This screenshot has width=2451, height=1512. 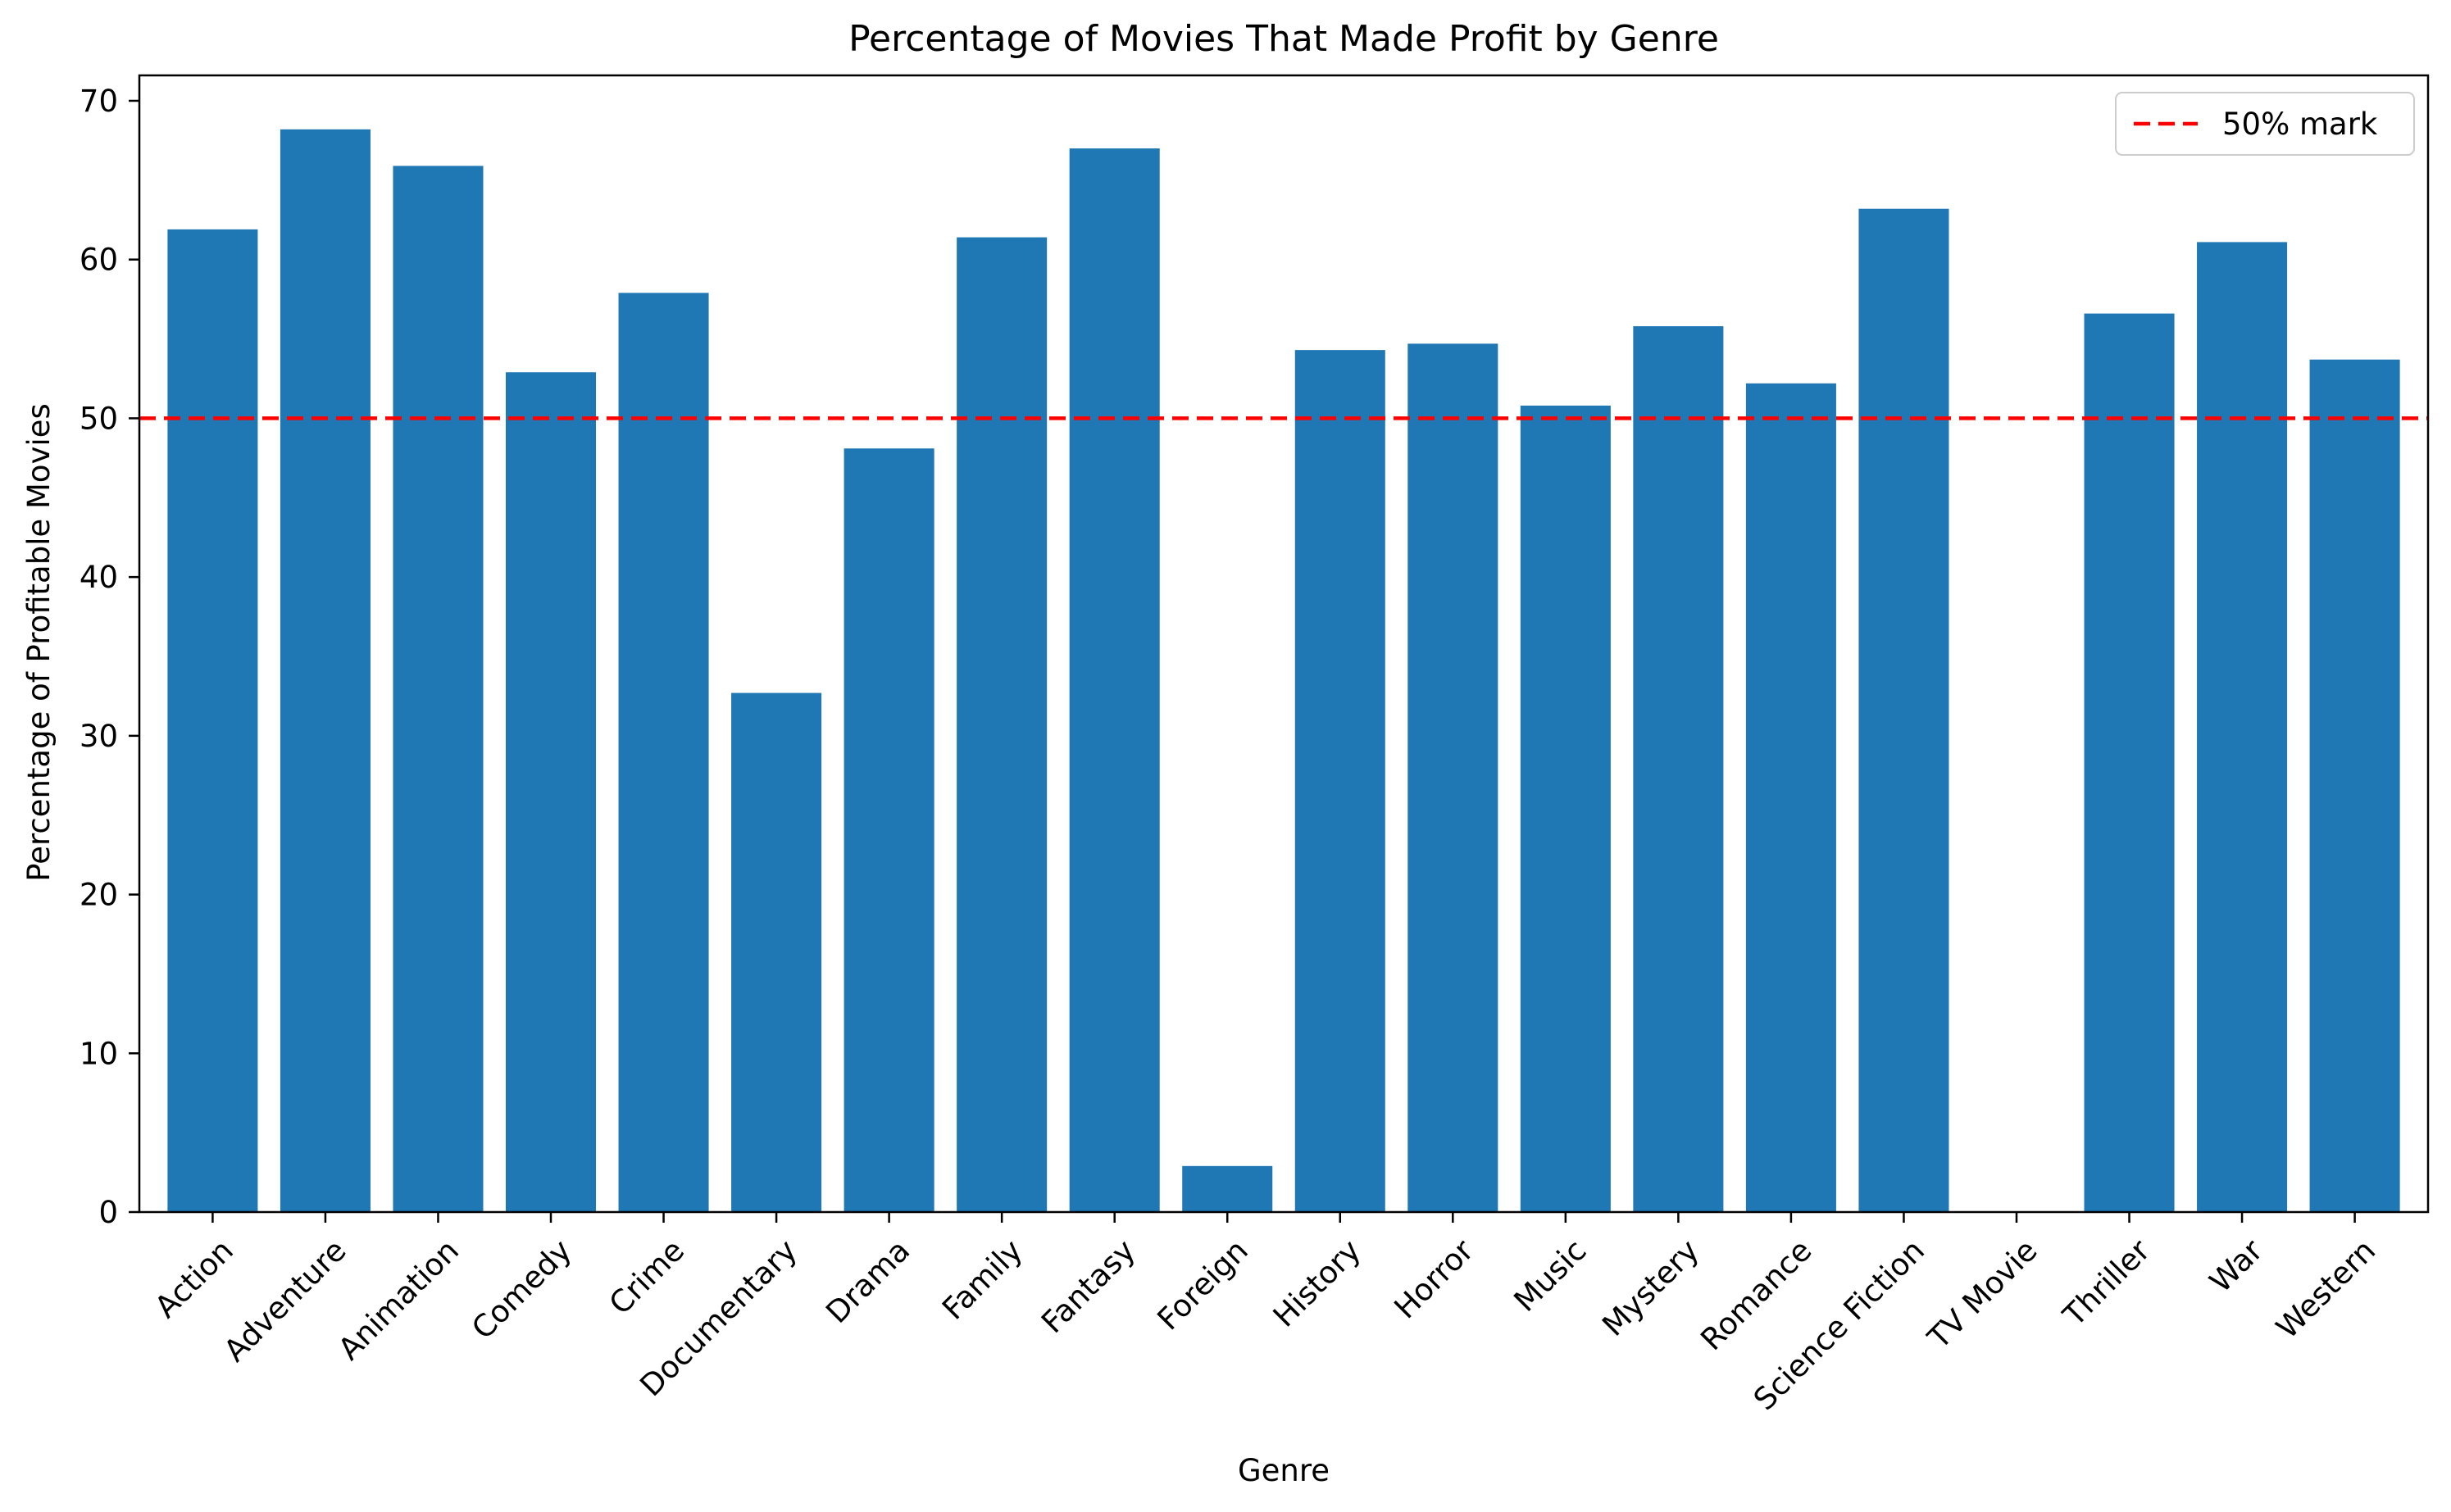 What do you see at coordinates (1790, 797) in the screenshot?
I see `bar-romance` at bounding box center [1790, 797].